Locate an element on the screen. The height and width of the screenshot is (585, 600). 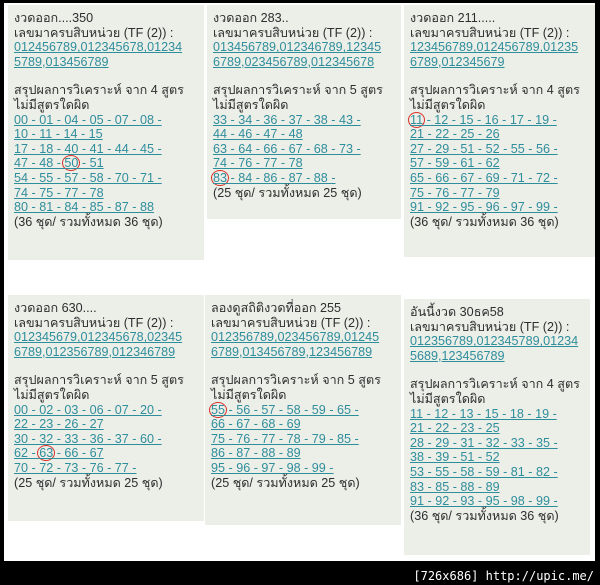
number-row: 95 - 96 - 97 - 98 - 99 - is located at coordinates (272, 467).